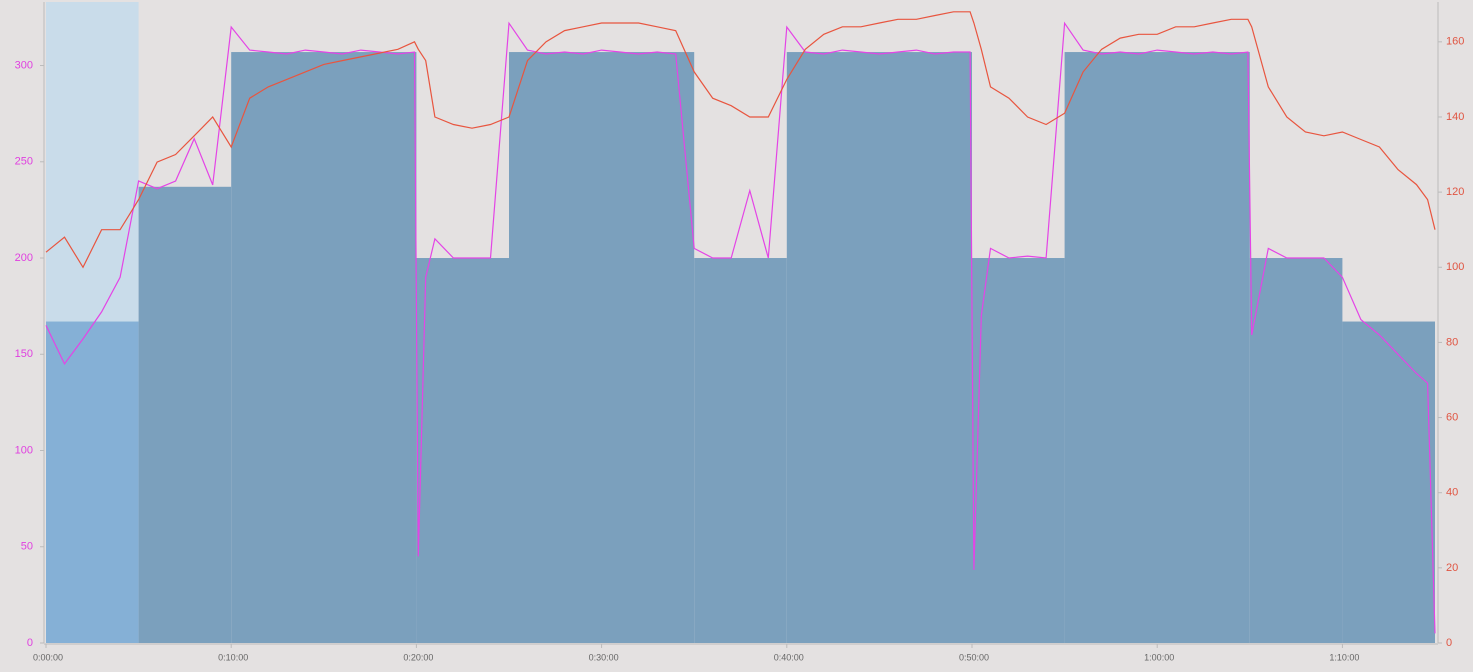  What do you see at coordinates (604, 657) in the screenshot?
I see `x-tick-label: 0:30:00` at bounding box center [604, 657].